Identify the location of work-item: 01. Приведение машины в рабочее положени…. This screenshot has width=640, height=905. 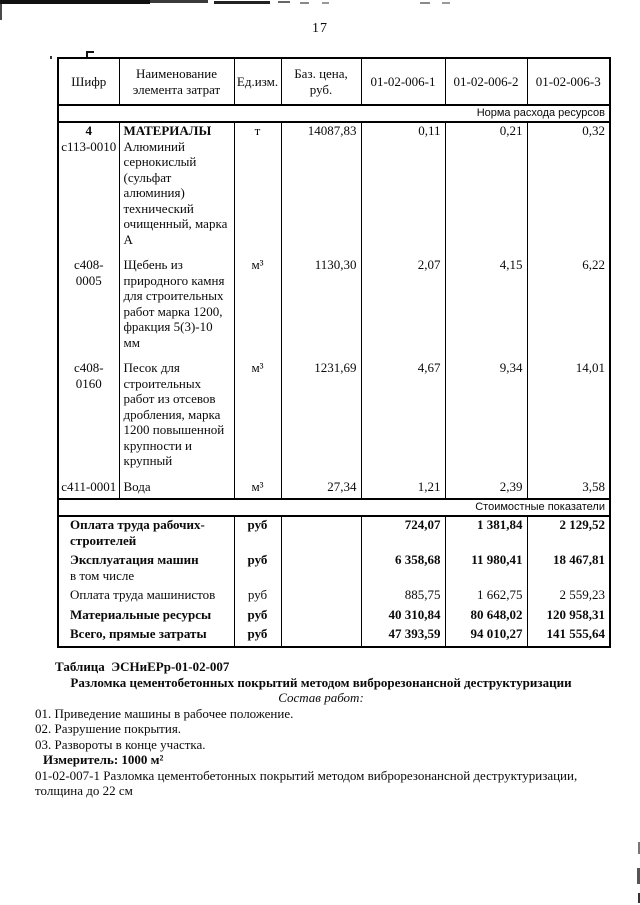
(164, 713).